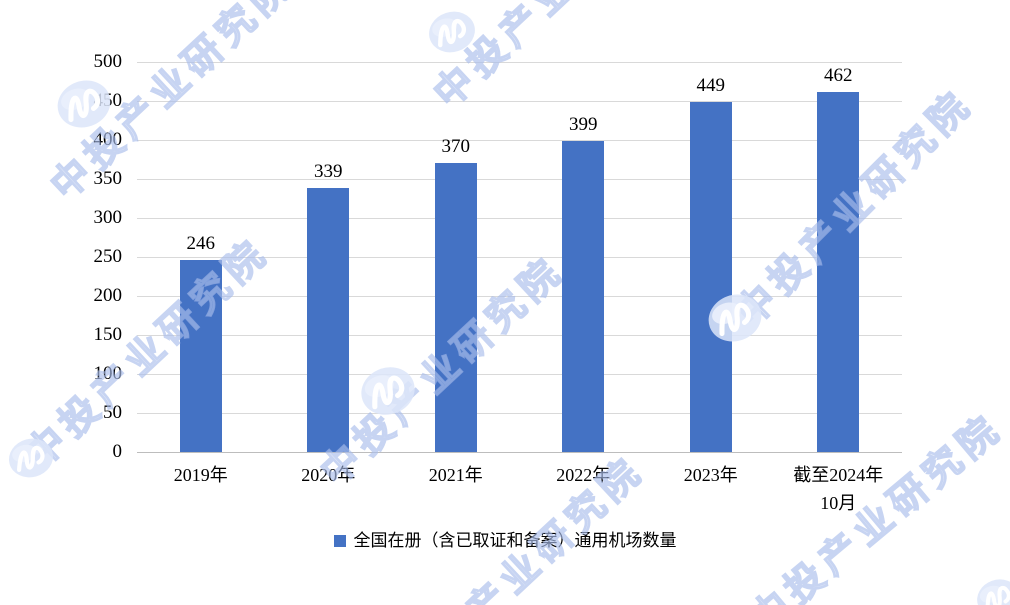 The height and width of the screenshot is (605, 1010). What do you see at coordinates (108, 178) in the screenshot?
I see `y-tick-label: 350` at bounding box center [108, 178].